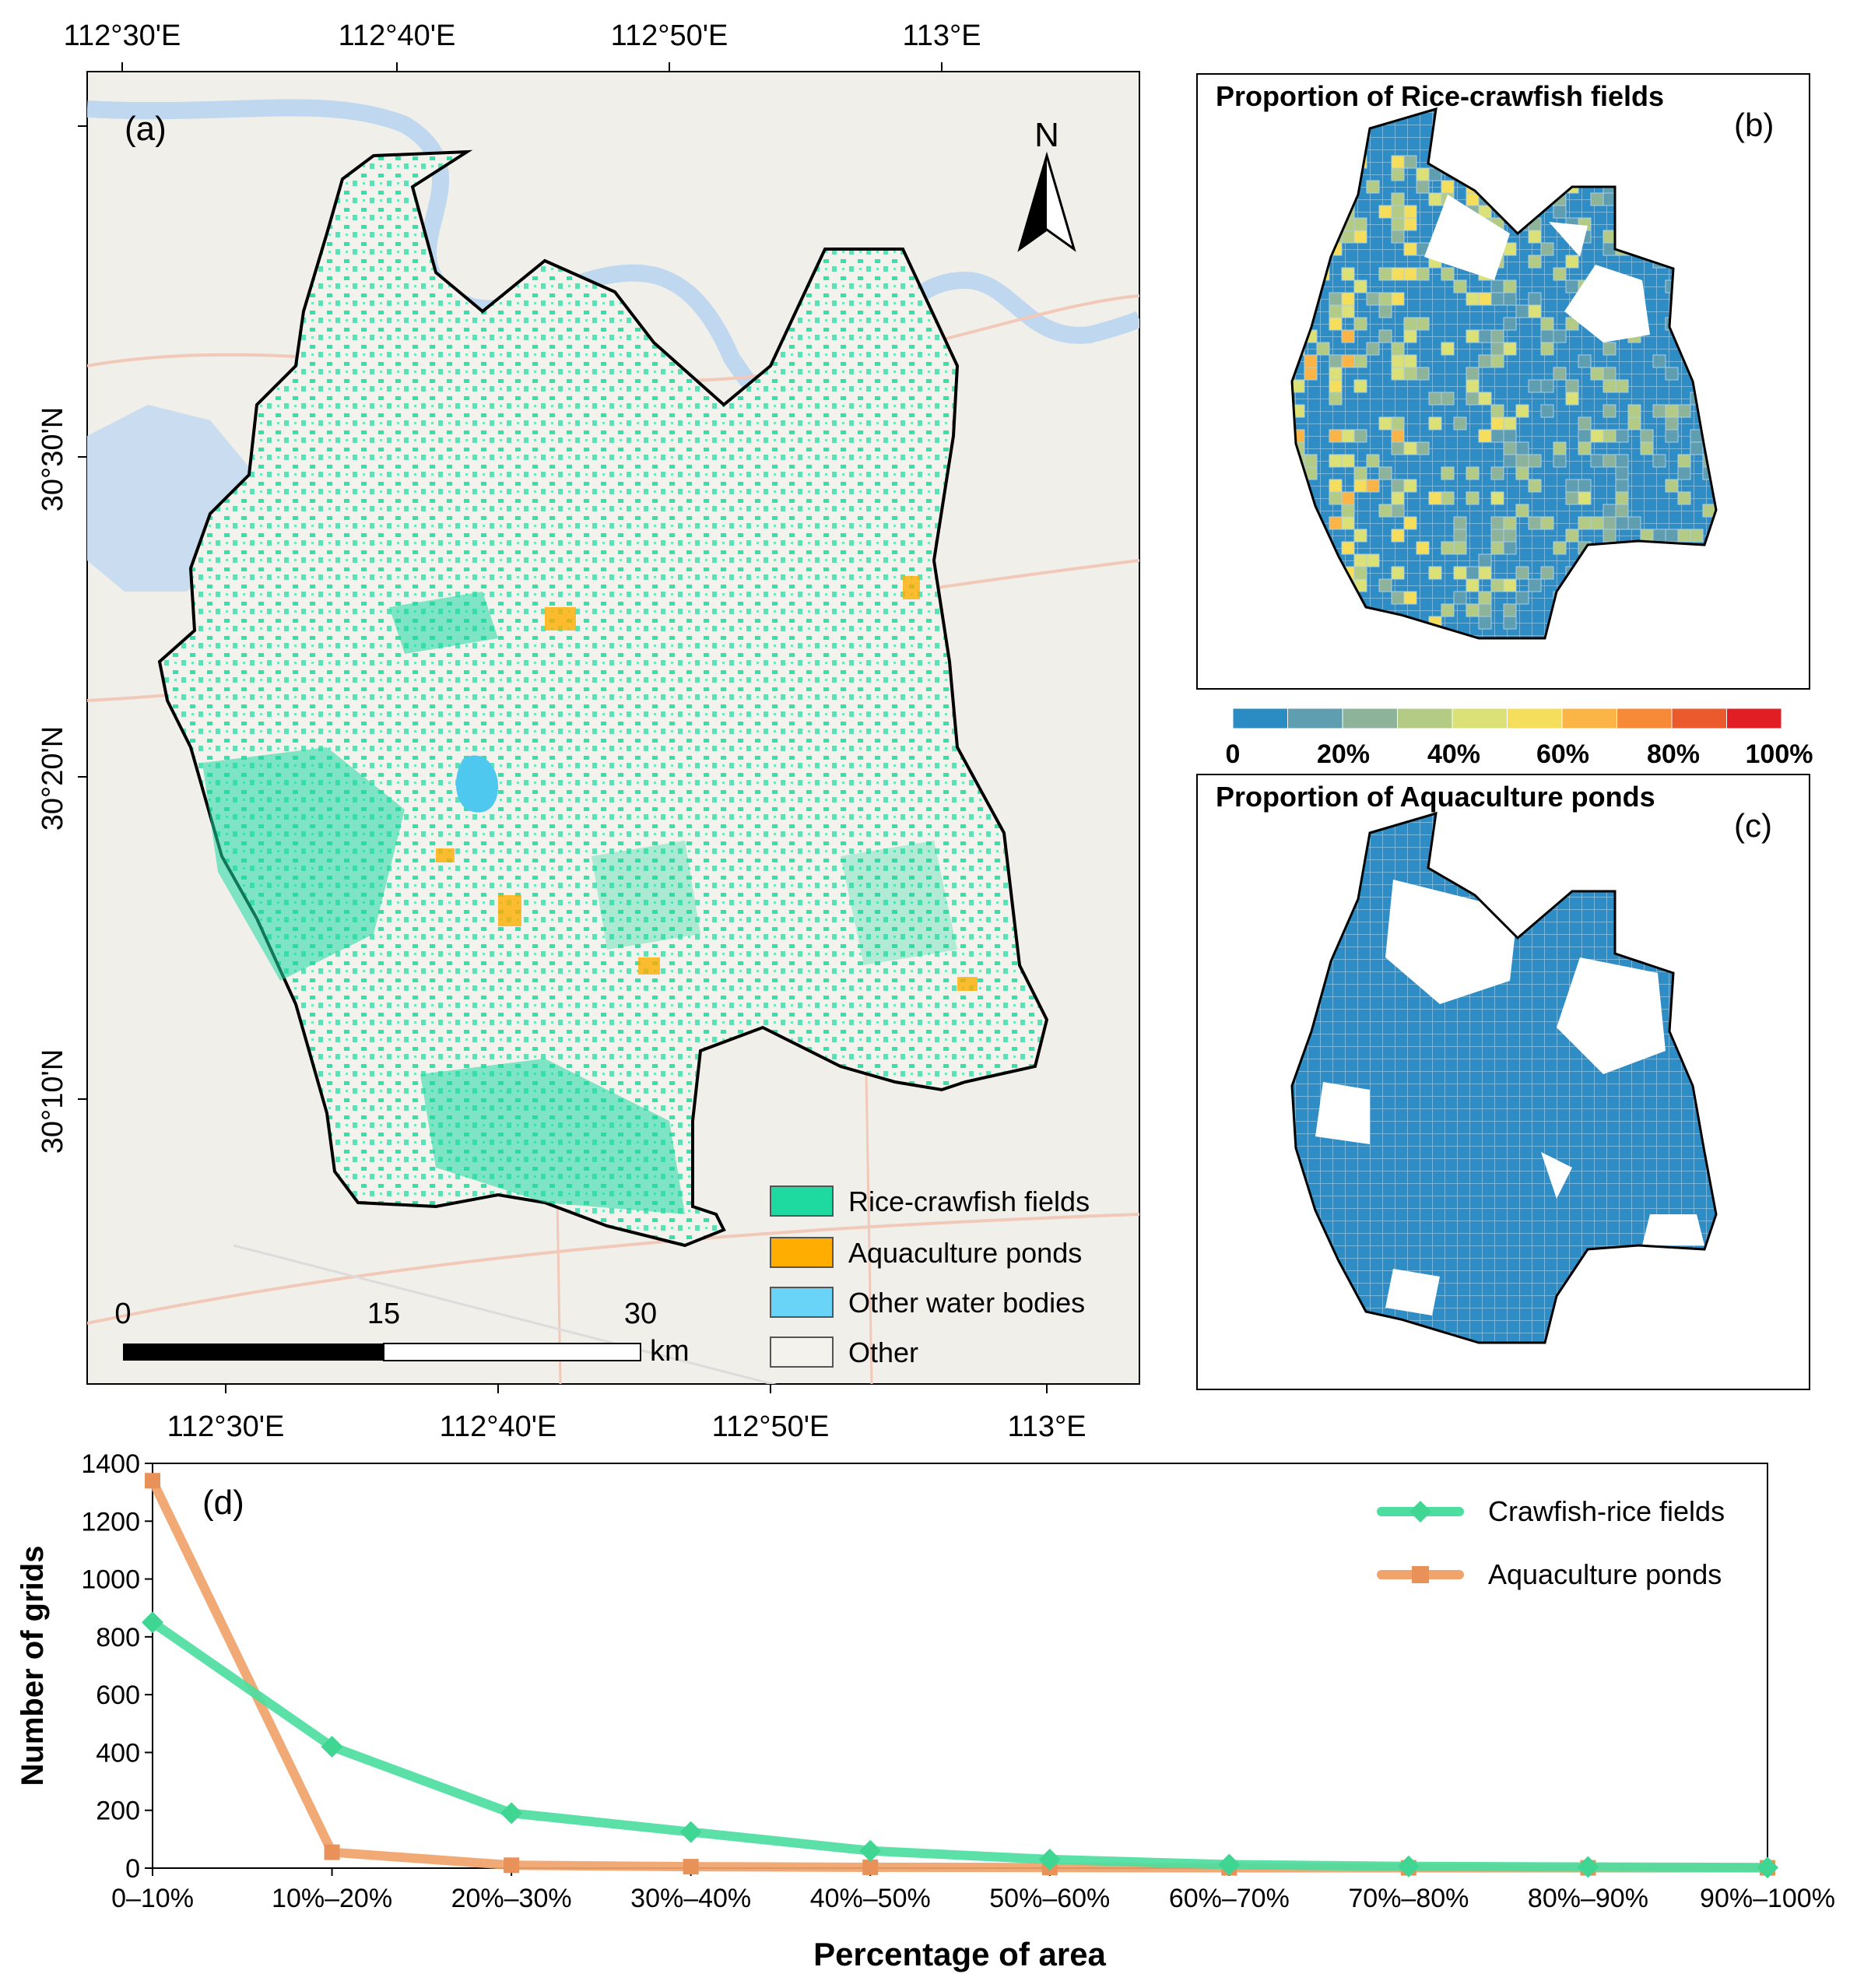  Describe the element at coordinates (511, 1898) in the screenshot. I see `x-tick-label: 20%–30%` at that location.